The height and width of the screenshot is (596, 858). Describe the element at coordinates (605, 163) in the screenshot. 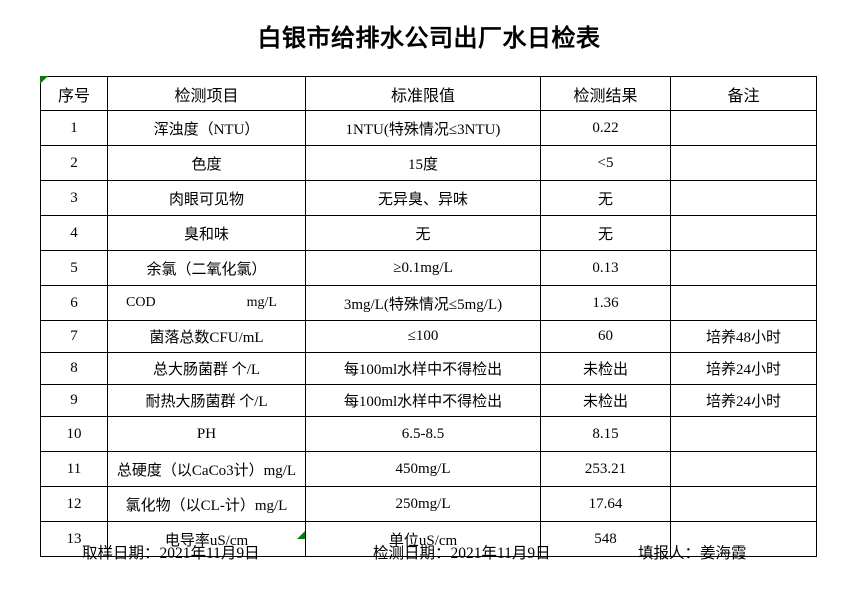

I see `cell-result: <5` at that location.